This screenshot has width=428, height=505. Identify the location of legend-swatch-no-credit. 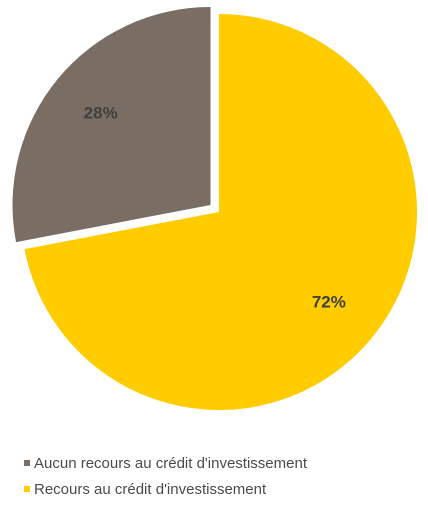
(27, 463).